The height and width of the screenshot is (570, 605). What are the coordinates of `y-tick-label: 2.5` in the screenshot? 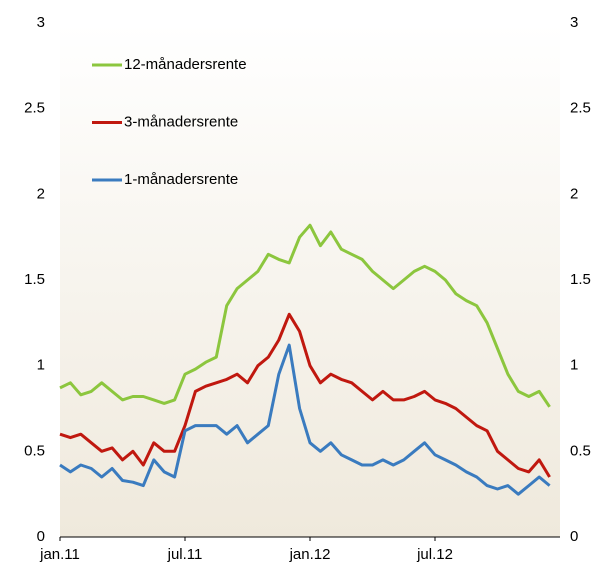 It's located at (34, 108).